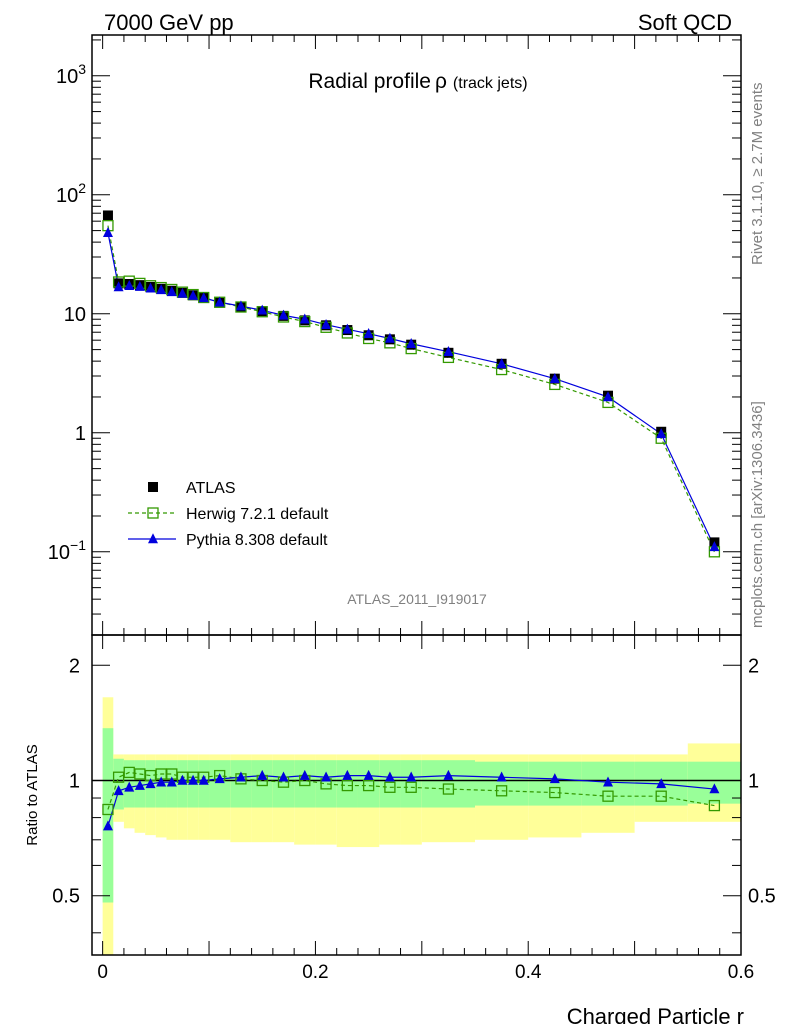 The image size is (786, 1029). I want to click on legend-label: ATLAS, so click(211, 488).